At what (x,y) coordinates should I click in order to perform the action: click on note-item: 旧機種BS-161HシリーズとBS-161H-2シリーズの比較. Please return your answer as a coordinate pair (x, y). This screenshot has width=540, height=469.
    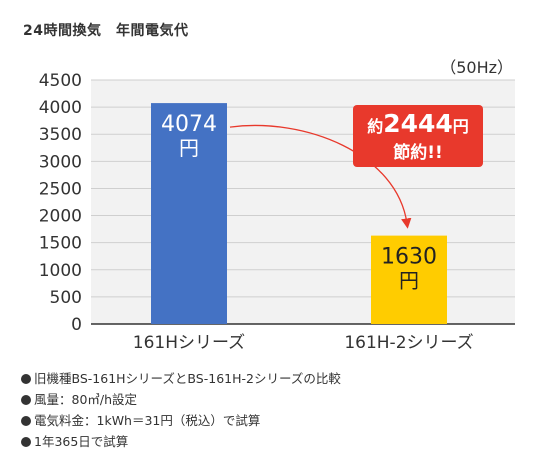
    Looking at the image, I should click on (181, 378).